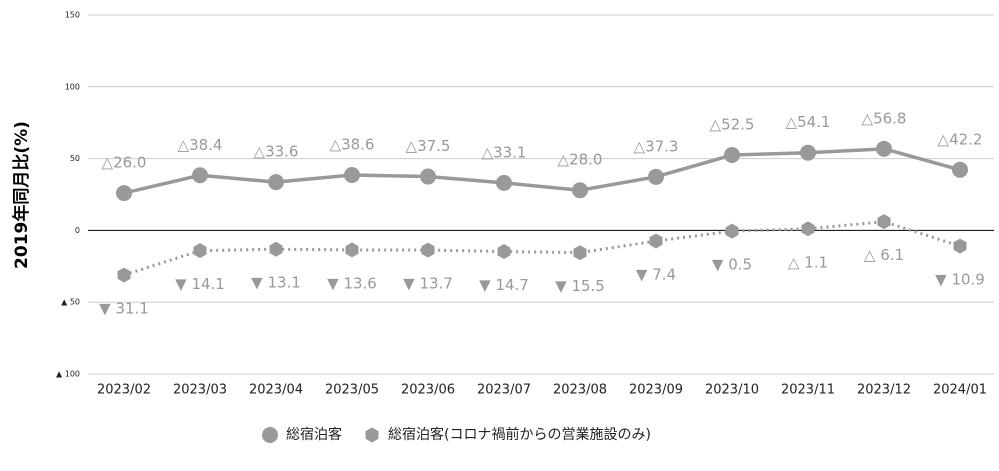 Image resolution: width=999 pixels, height=471 pixels. I want to click on value-label: △37.3, so click(656, 146).